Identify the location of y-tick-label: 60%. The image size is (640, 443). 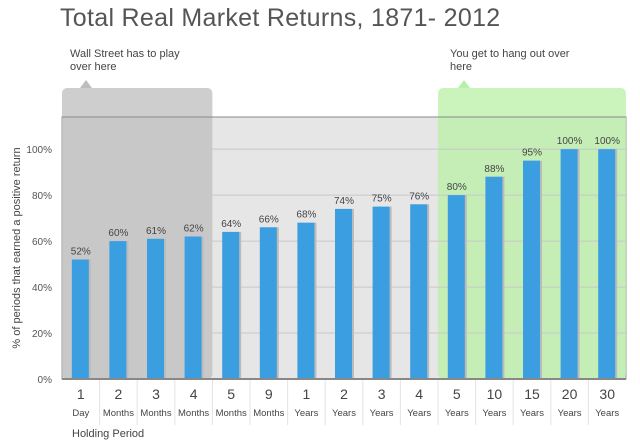
(42, 242).